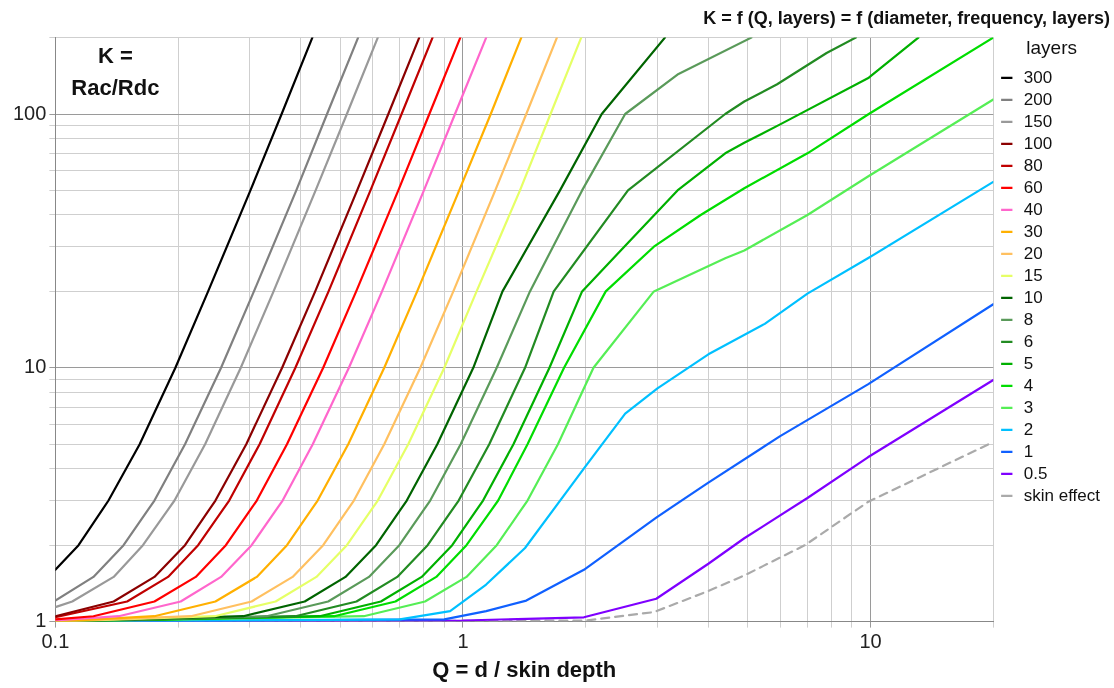  Describe the element at coordinates (524, 669) in the screenshot. I see `x-axis-title: Q = d / skin depth` at that location.